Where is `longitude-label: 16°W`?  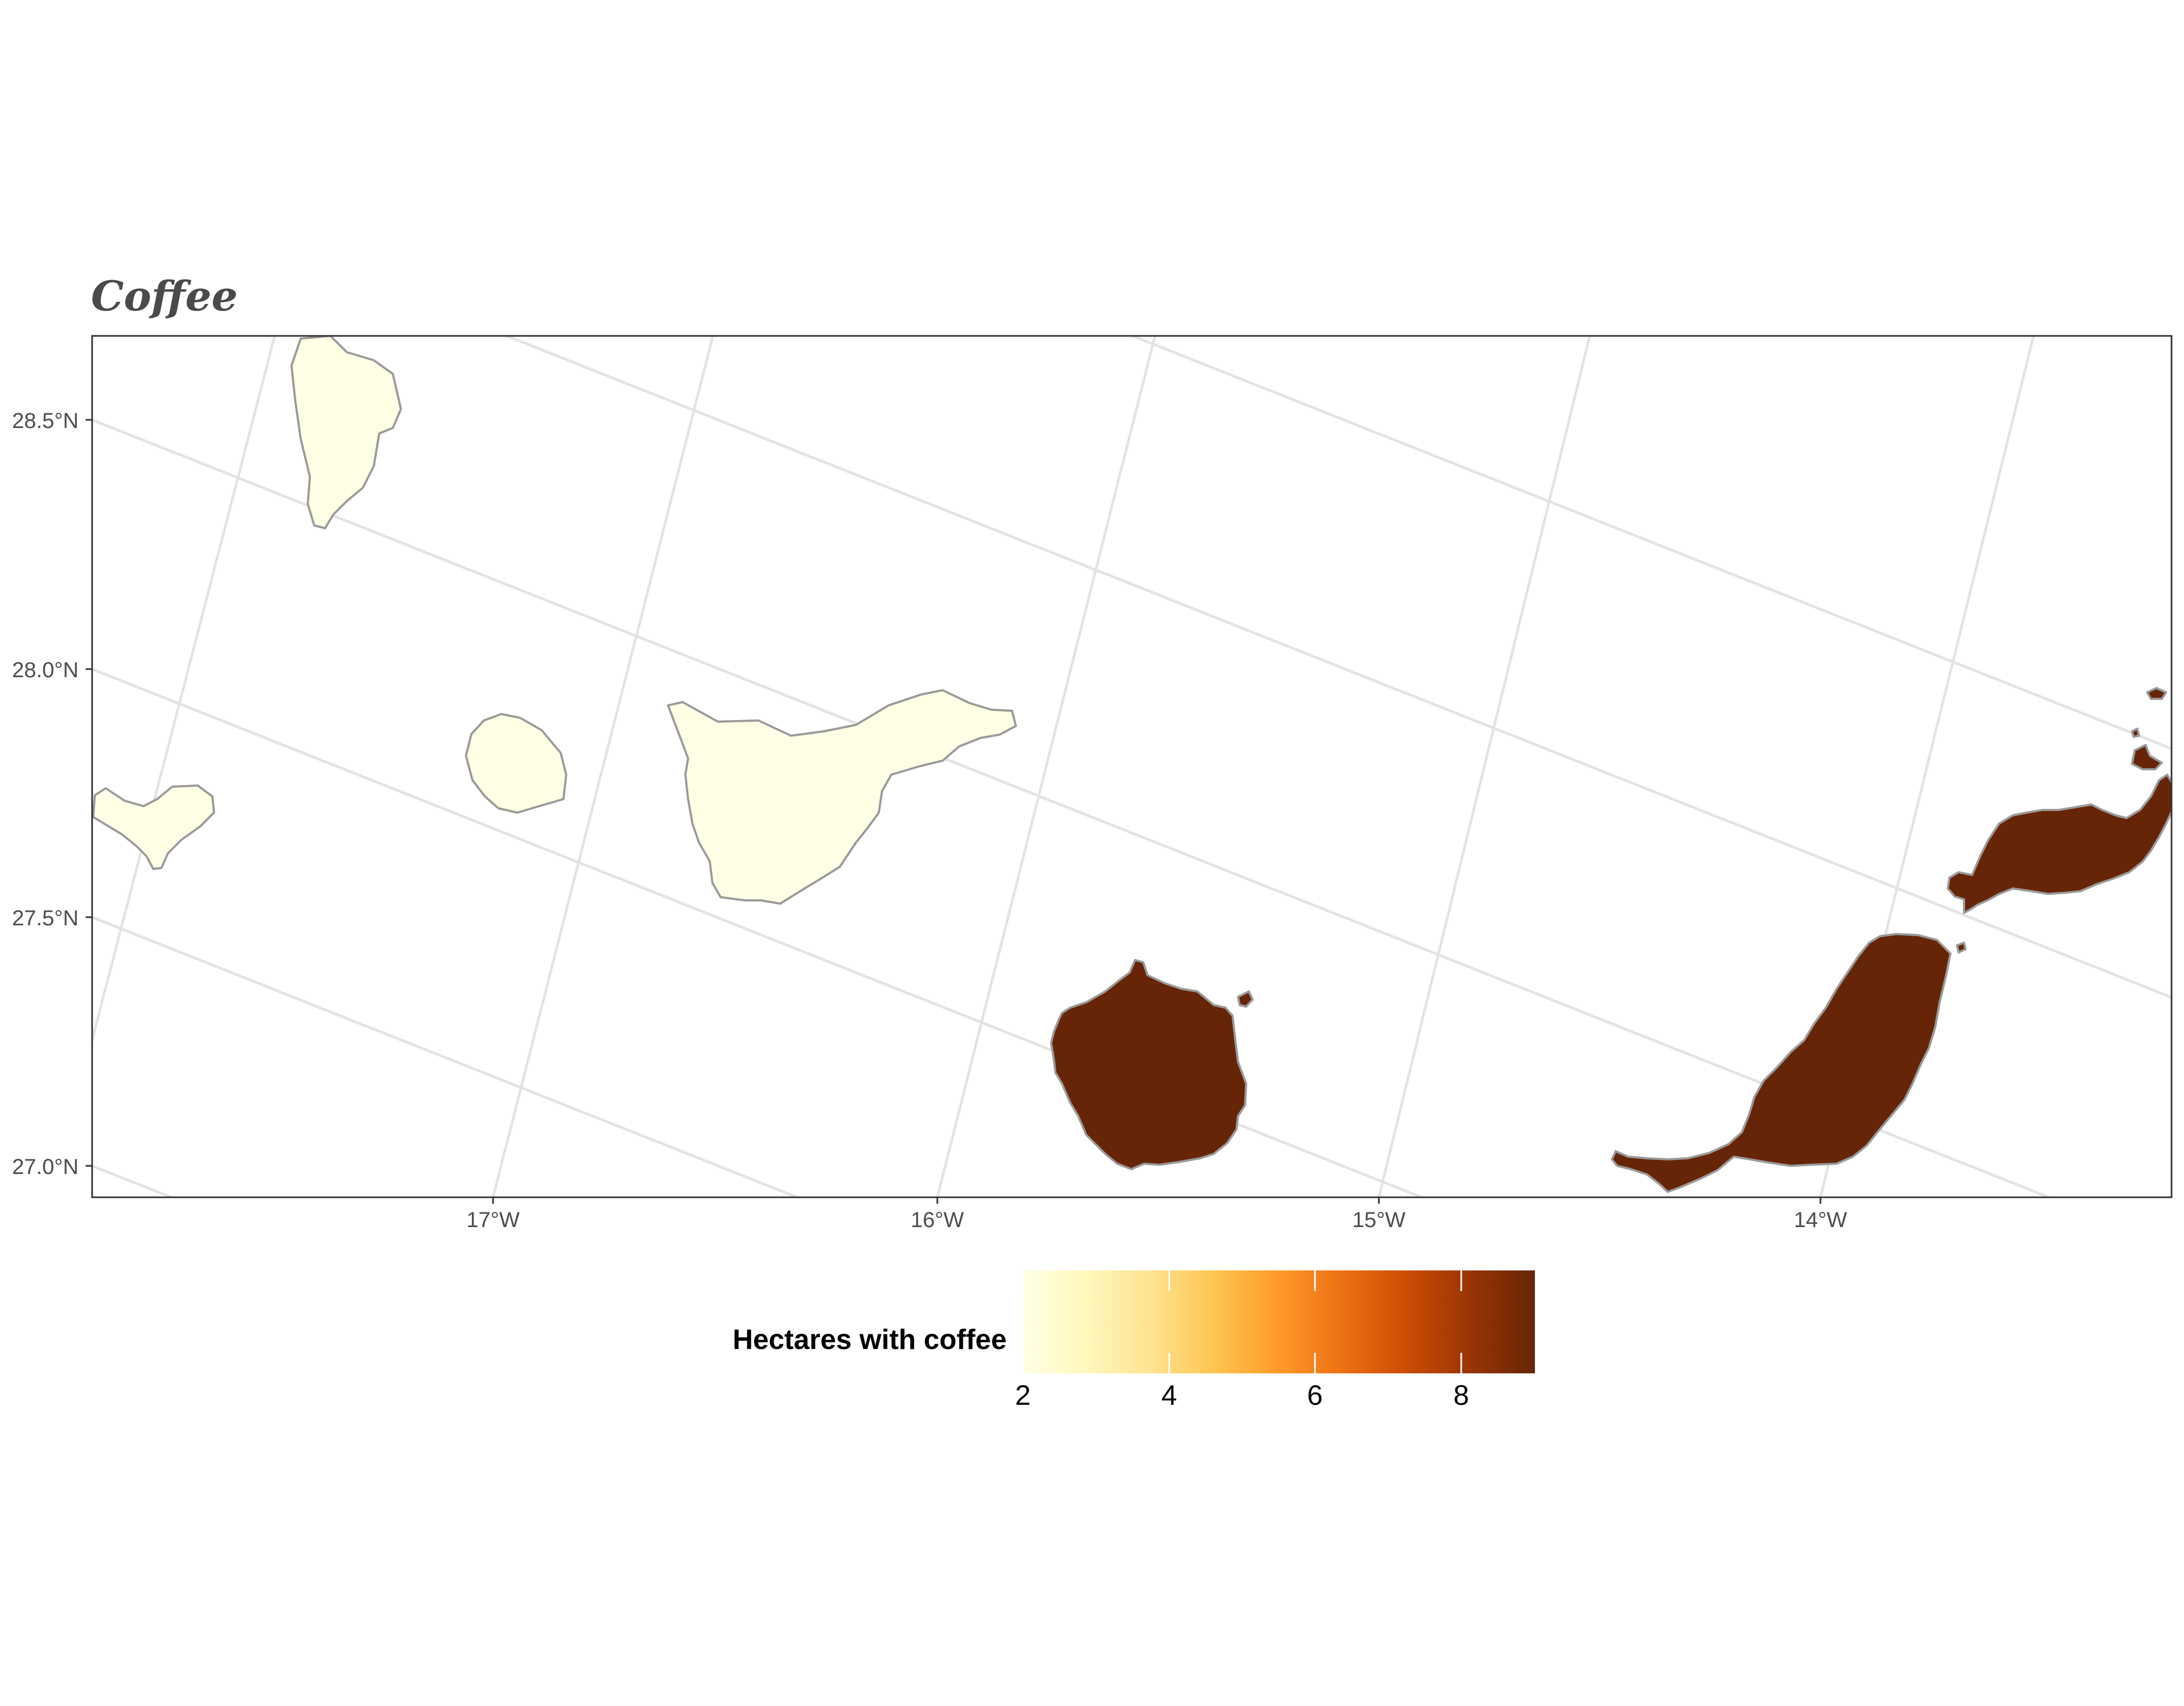
longitude-label: 16°W is located at coordinates (937, 1220).